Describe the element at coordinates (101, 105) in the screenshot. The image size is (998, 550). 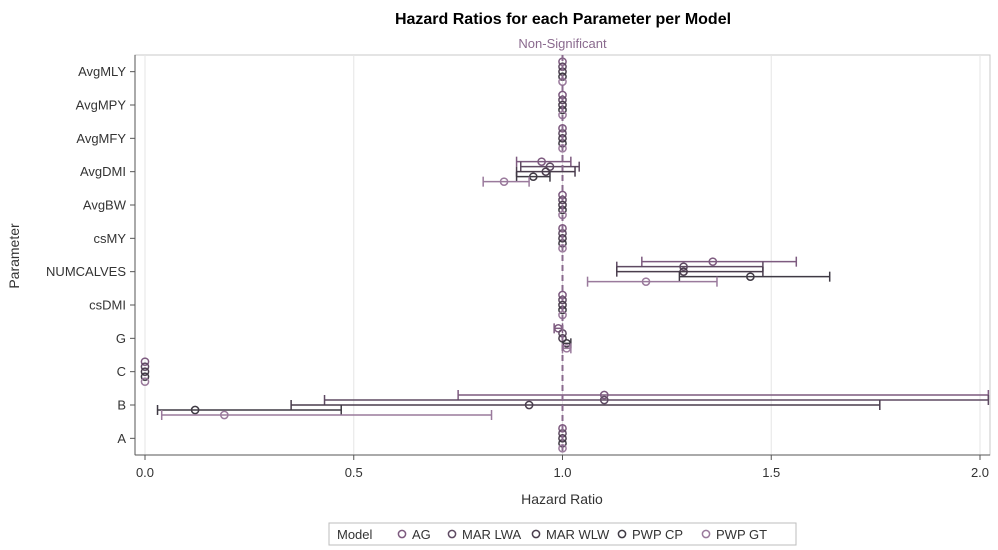
I see `y-tick-label: AvgMPY` at that location.